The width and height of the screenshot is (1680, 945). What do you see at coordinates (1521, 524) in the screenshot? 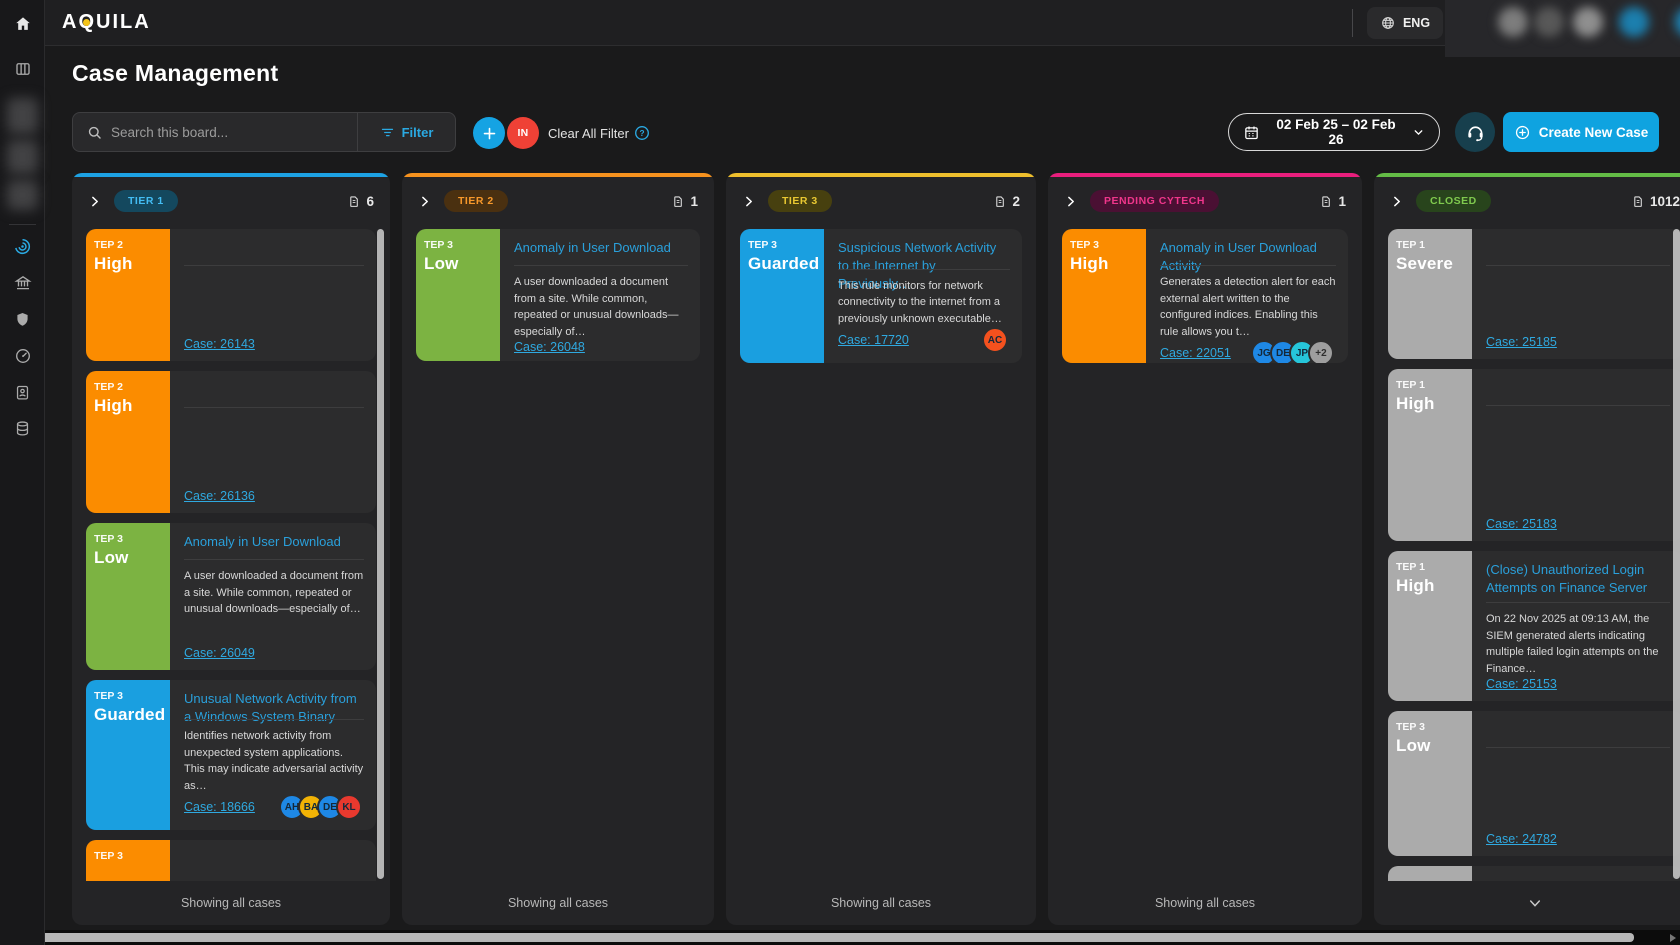
I see `case-link: Case: 25183` at bounding box center [1521, 524].